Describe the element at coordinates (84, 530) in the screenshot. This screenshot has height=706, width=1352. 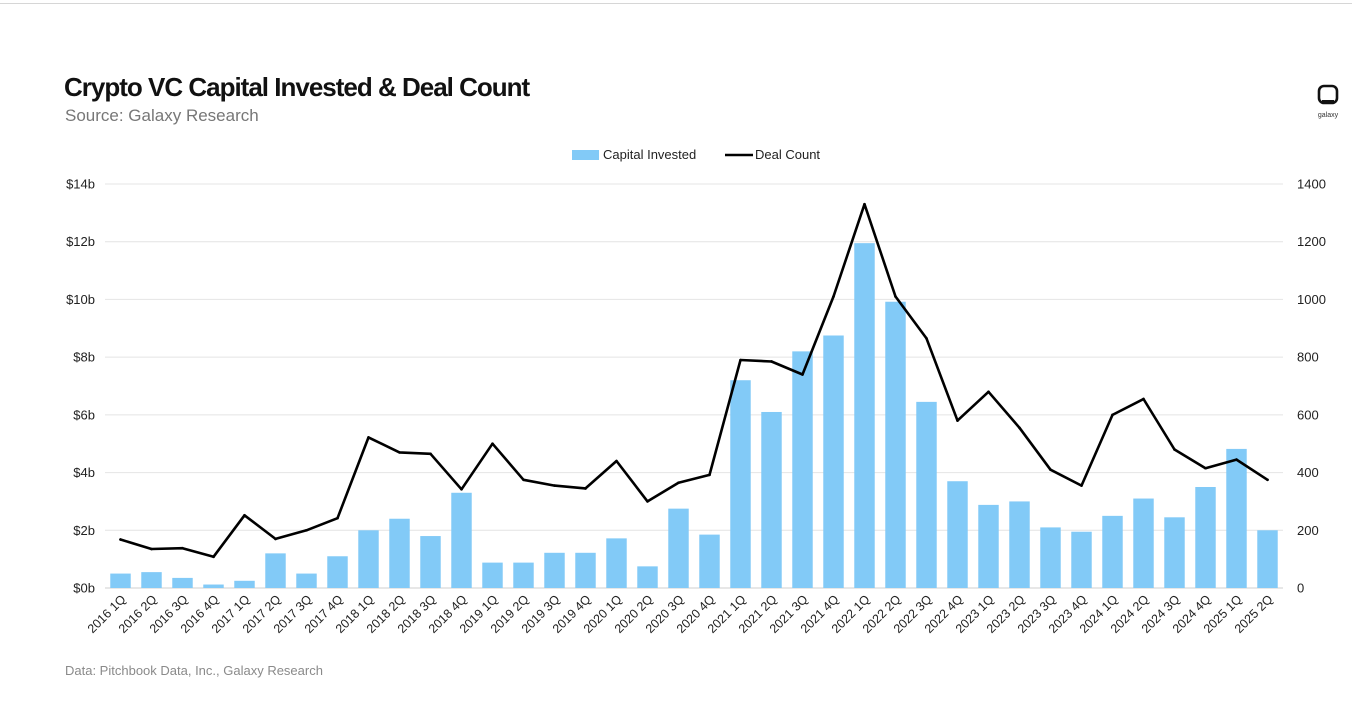
I see `y-left-tick-label: $2b` at that location.